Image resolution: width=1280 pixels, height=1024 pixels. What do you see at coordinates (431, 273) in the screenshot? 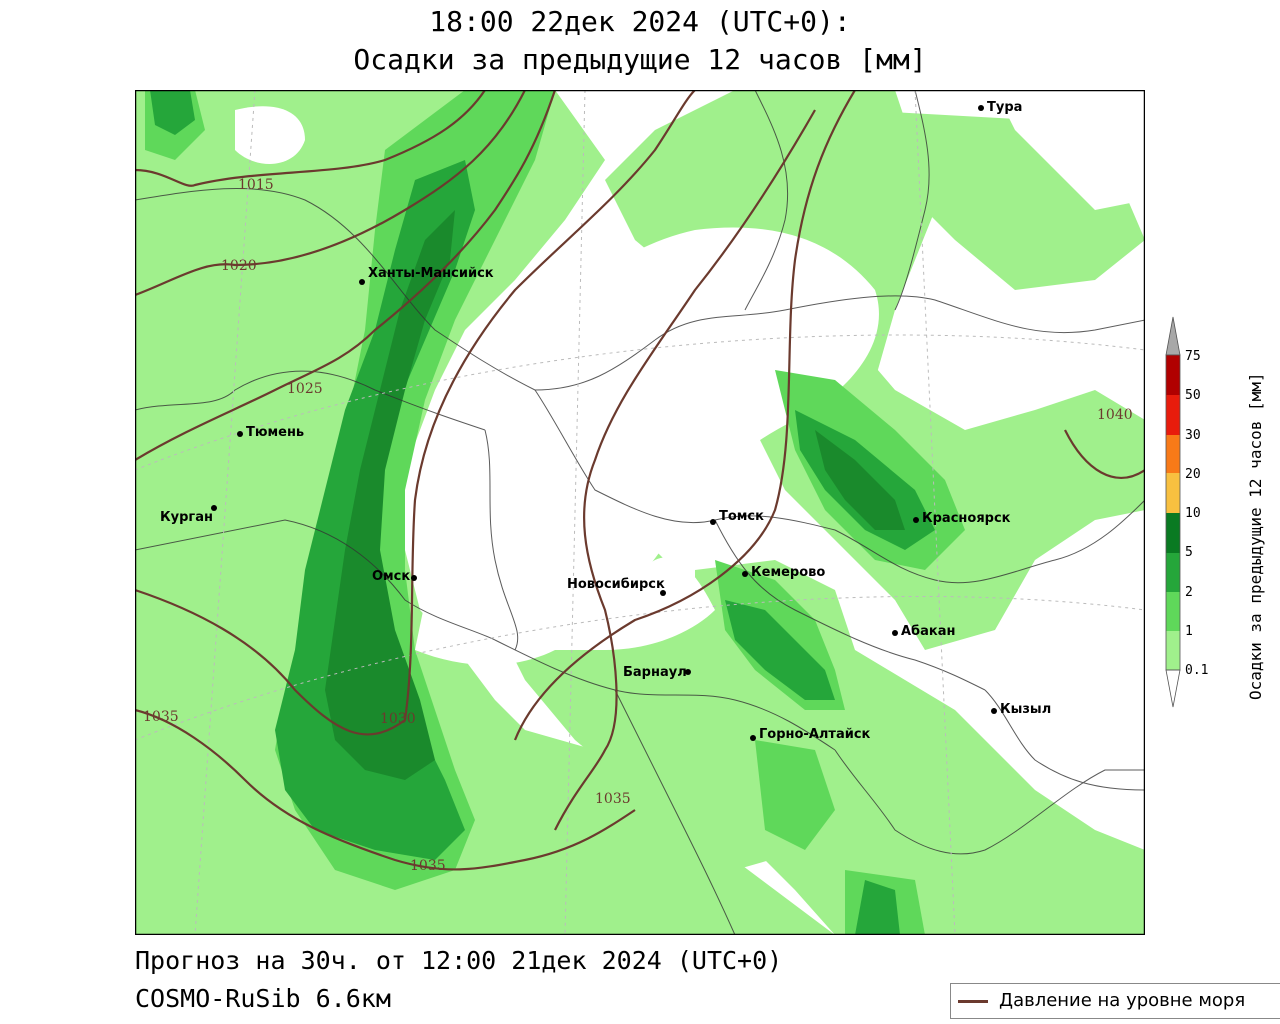
I see `city-label-khanty-mansiysk: Ханты-Мансийск` at bounding box center [431, 273].